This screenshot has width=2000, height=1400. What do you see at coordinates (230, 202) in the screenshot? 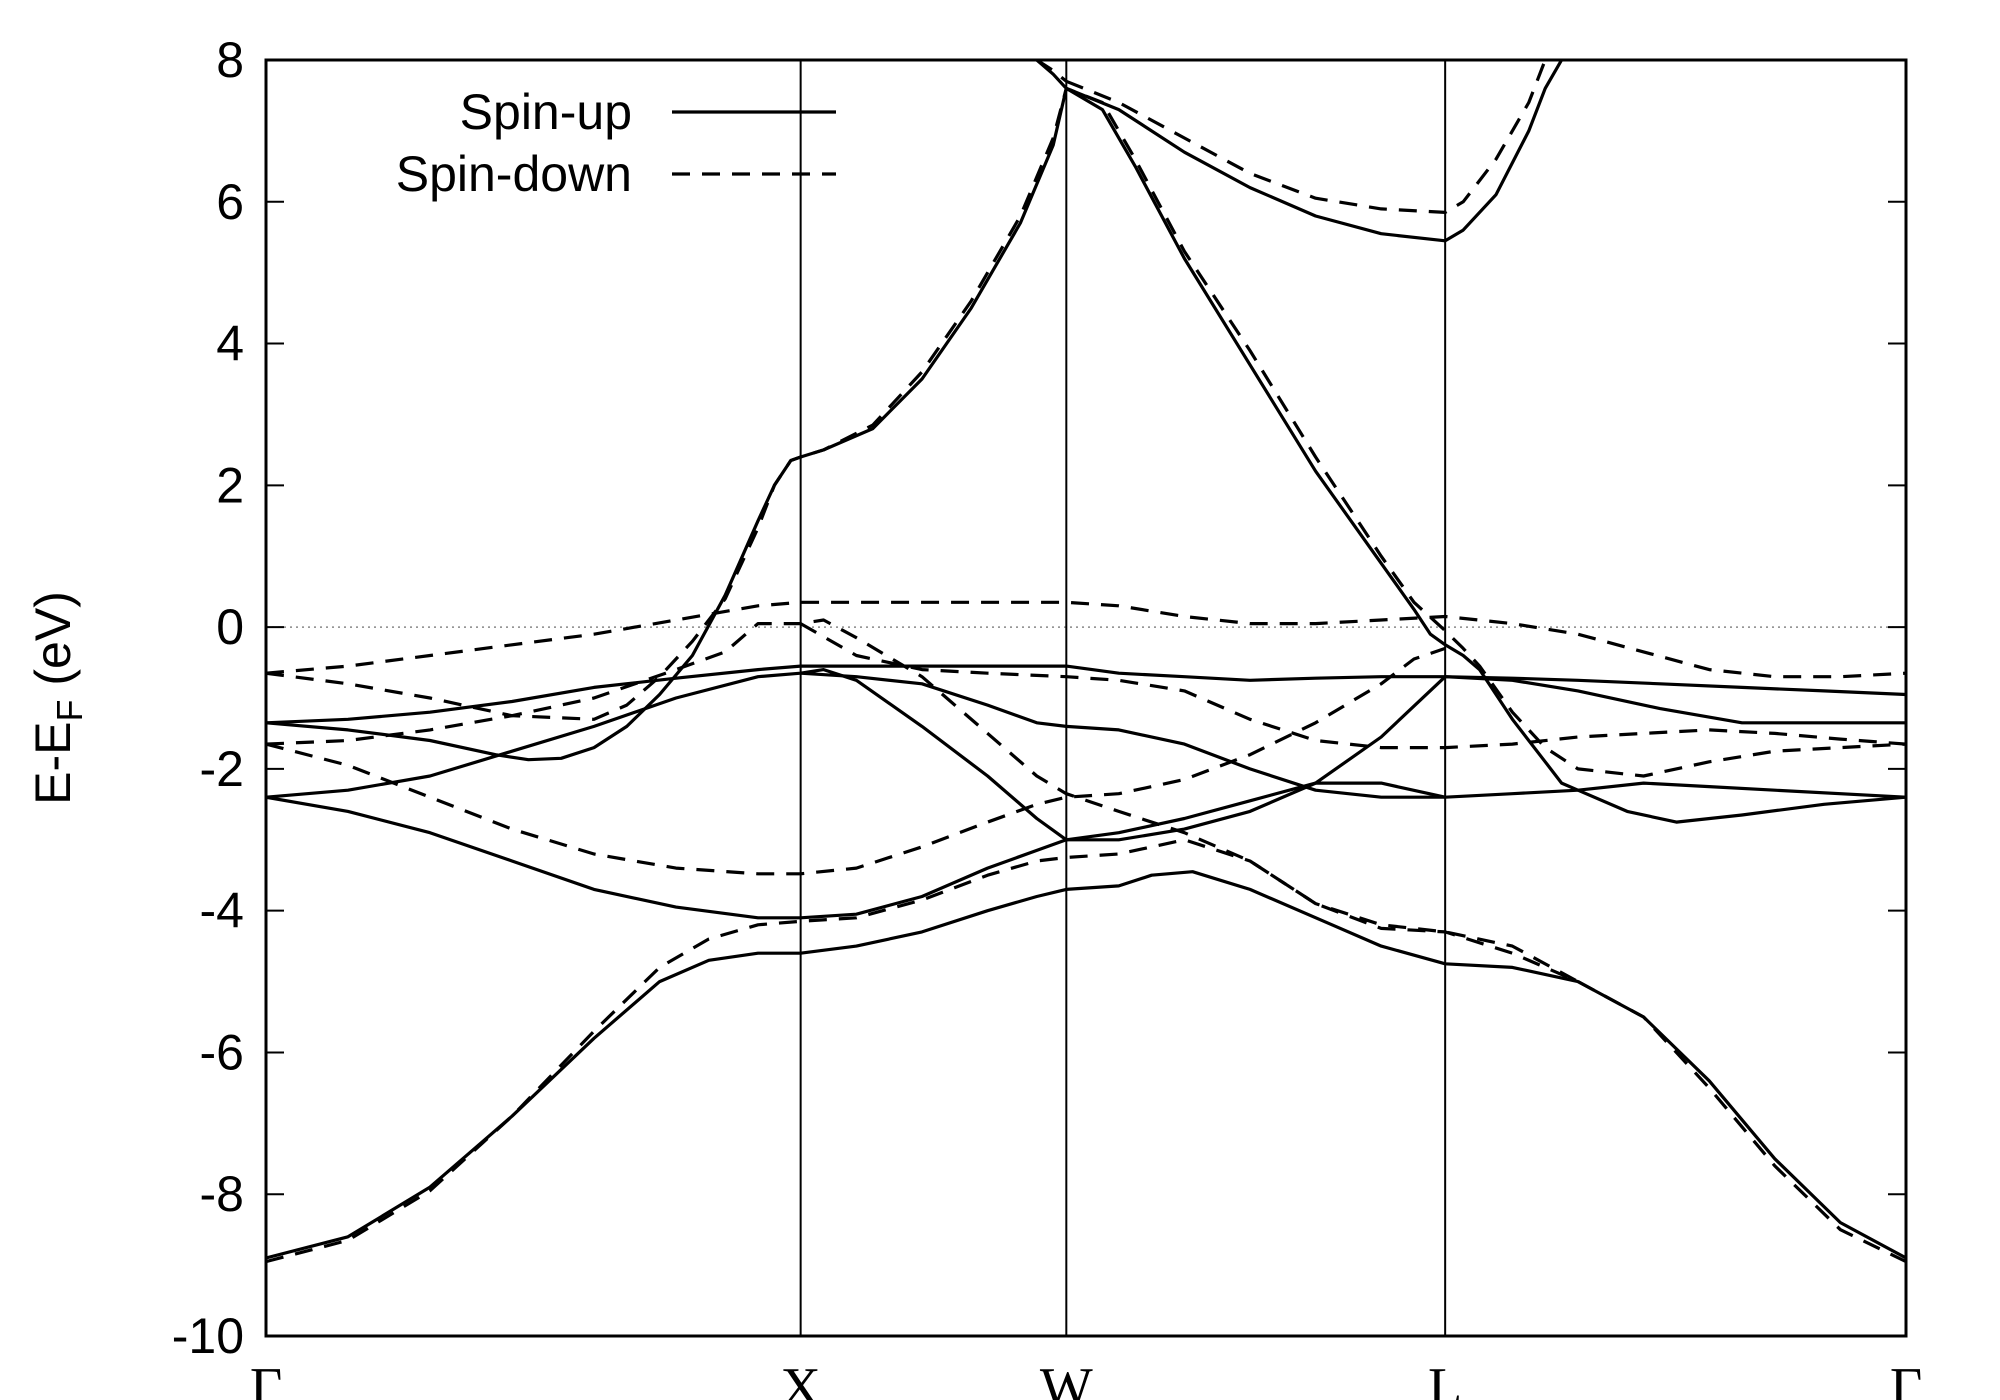
I see `y-tick-label: 6` at bounding box center [230, 202].